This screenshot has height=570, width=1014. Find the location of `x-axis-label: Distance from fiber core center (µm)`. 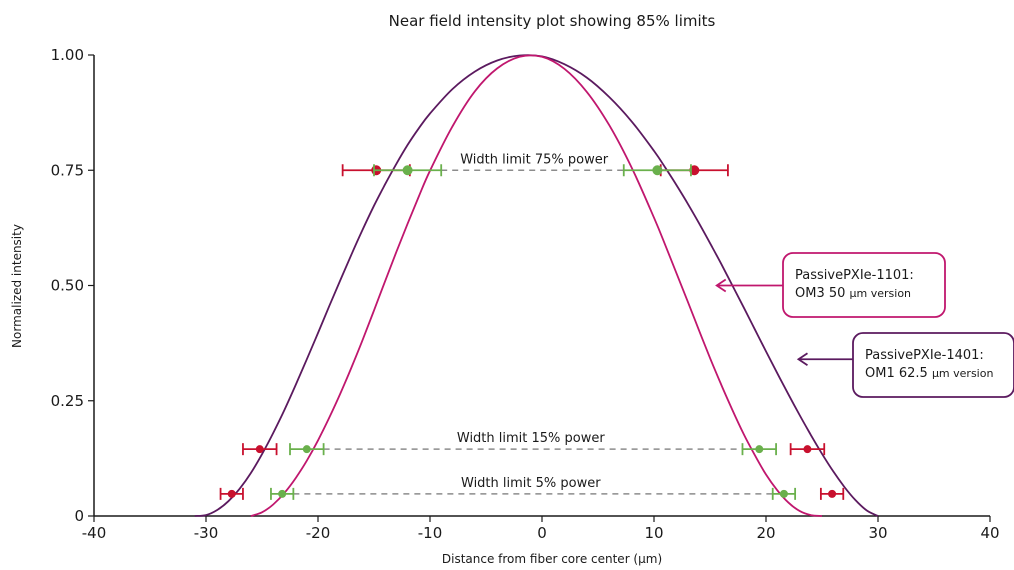

x-axis-label: Distance from fiber core center (µm) is located at coordinates (552, 559).